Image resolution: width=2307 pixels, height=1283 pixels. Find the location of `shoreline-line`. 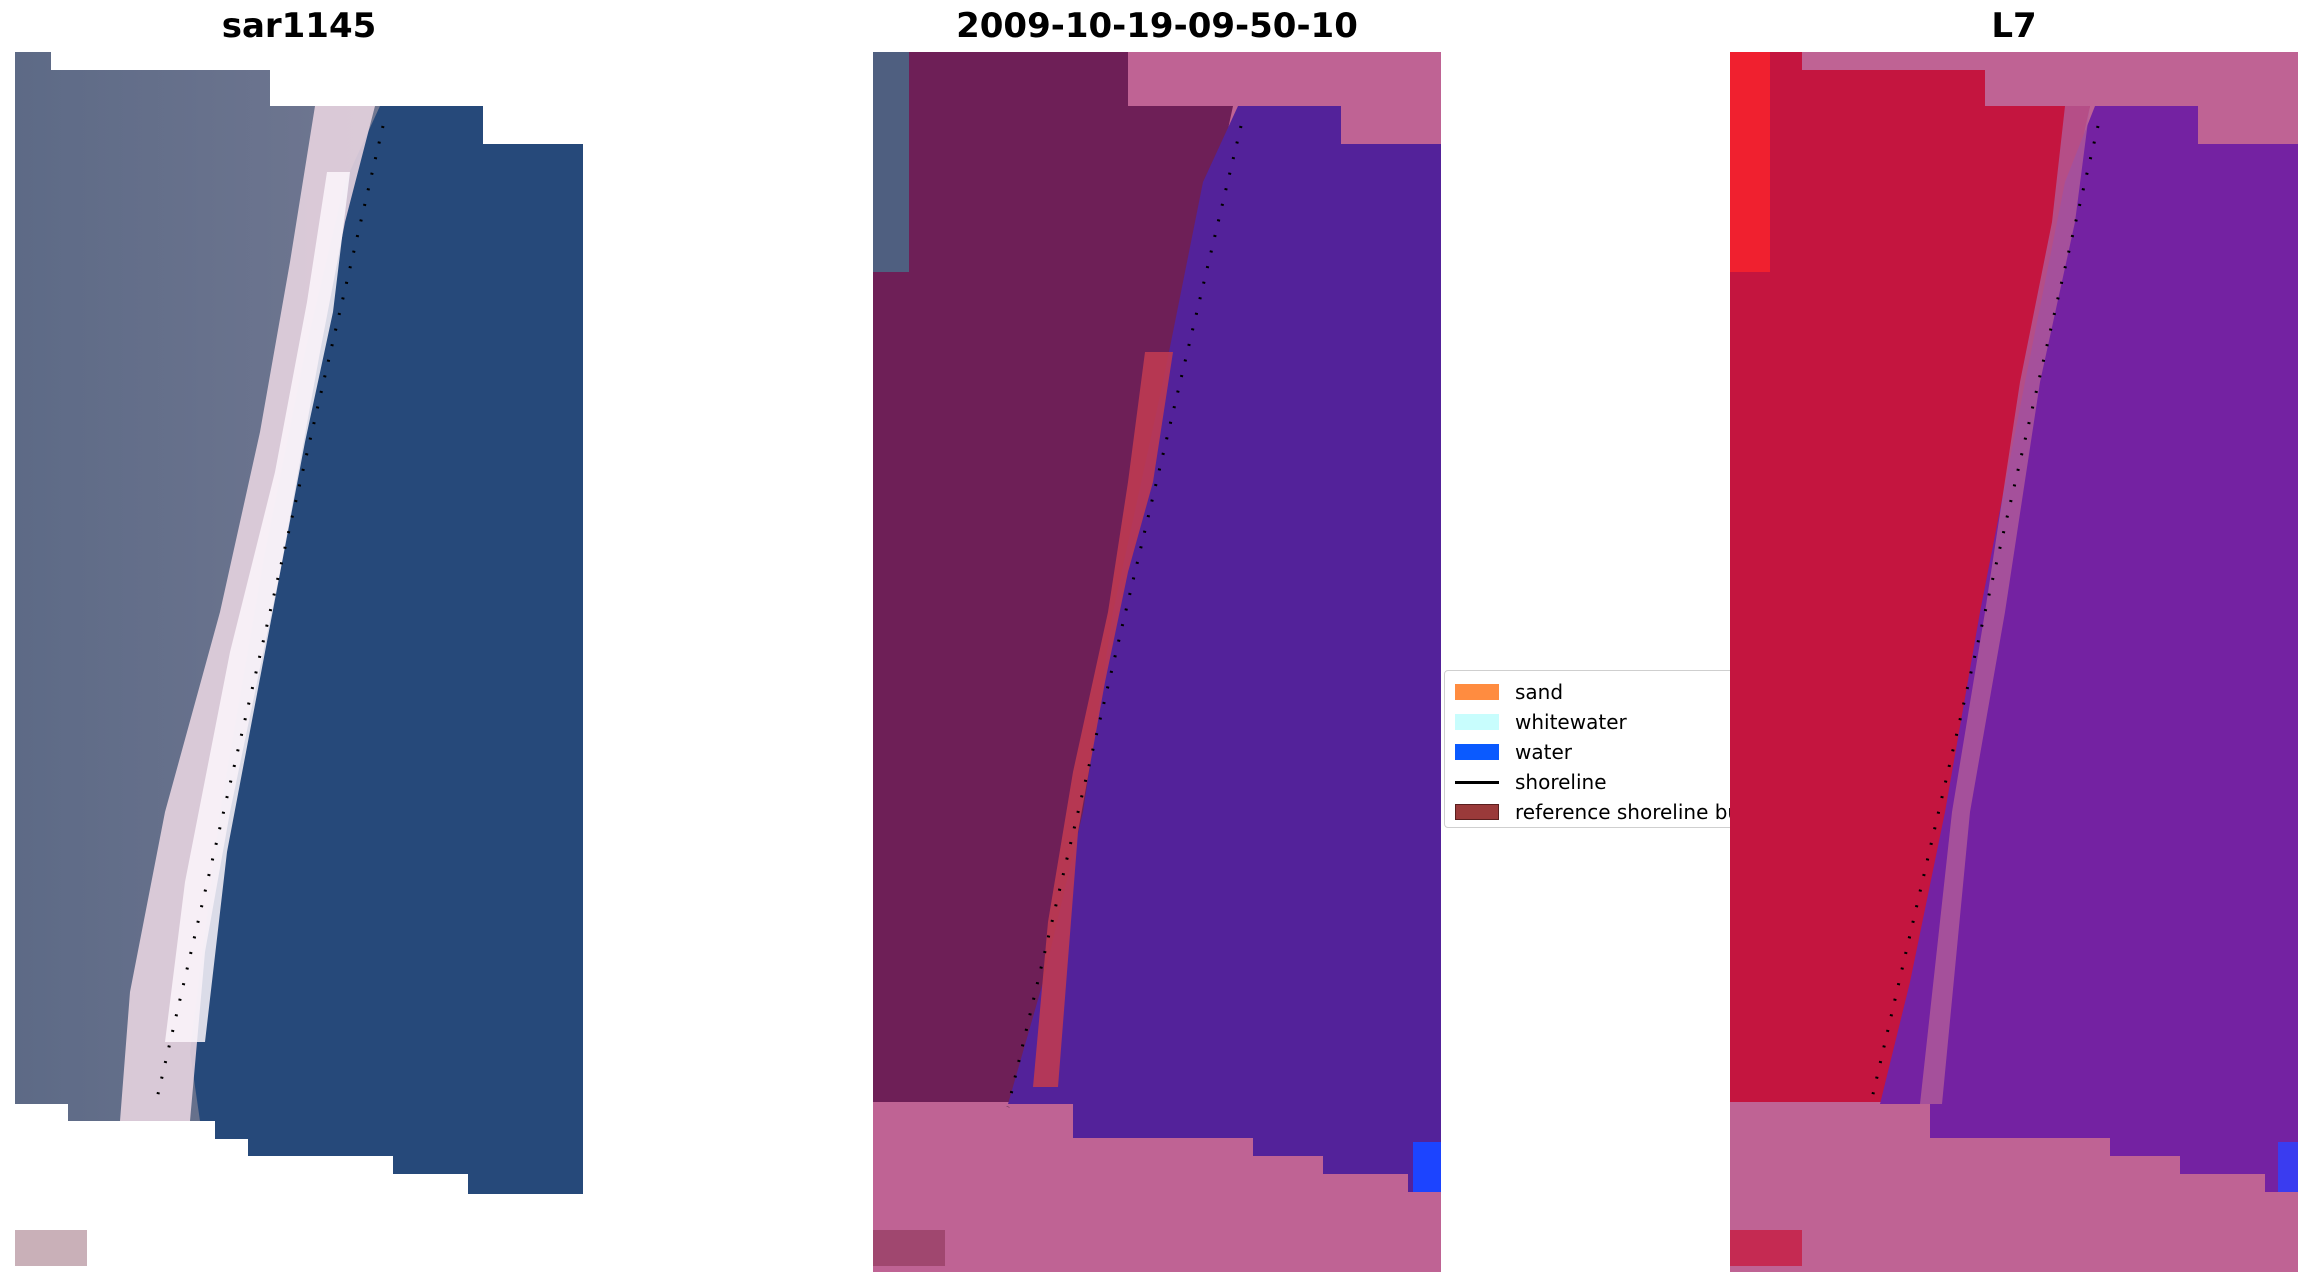

shoreline-line is located at coordinates (1477, 782).